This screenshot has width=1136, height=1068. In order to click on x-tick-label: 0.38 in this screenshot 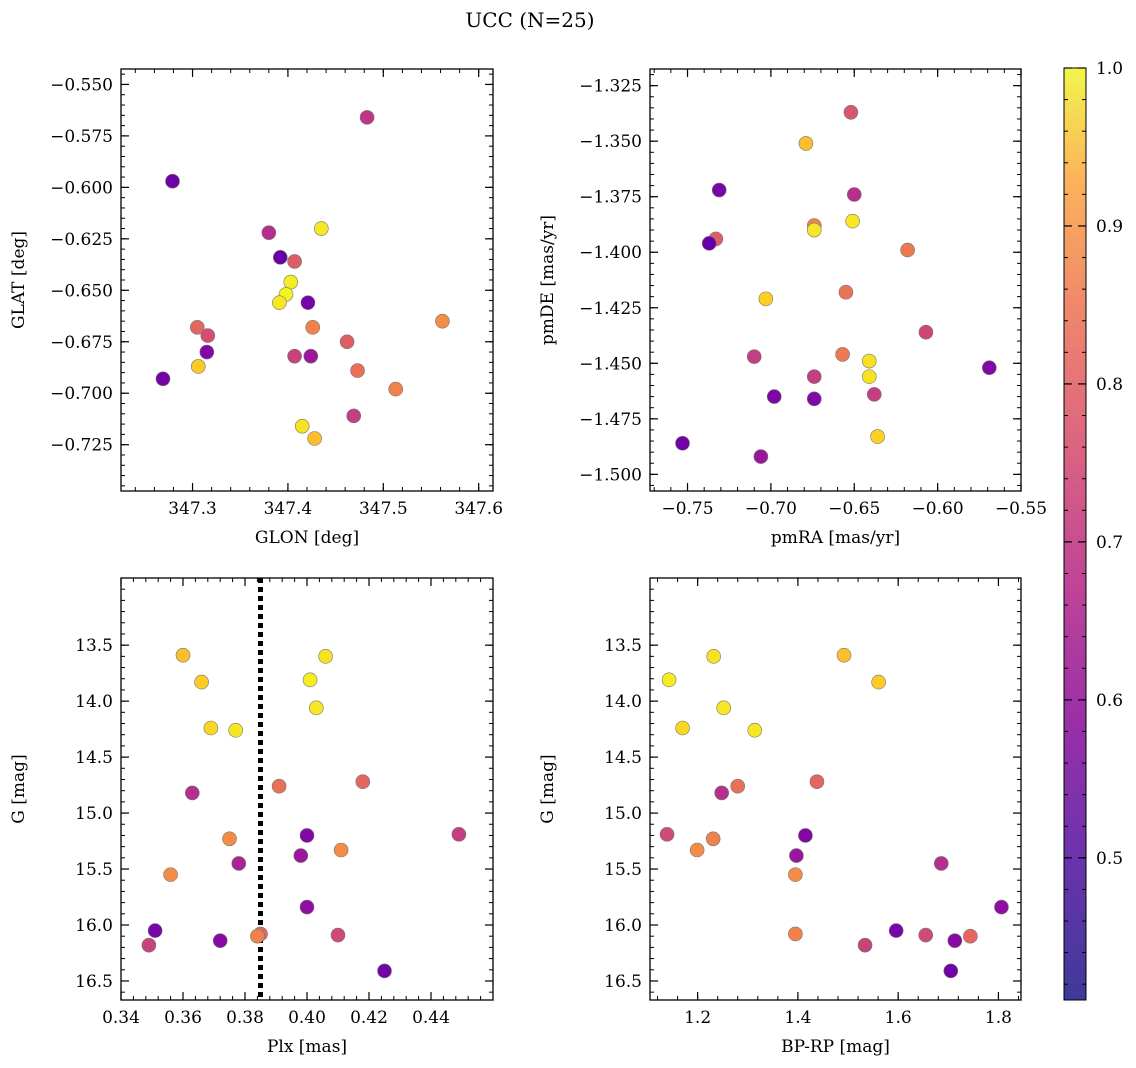, I will do `click(245, 1018)`.